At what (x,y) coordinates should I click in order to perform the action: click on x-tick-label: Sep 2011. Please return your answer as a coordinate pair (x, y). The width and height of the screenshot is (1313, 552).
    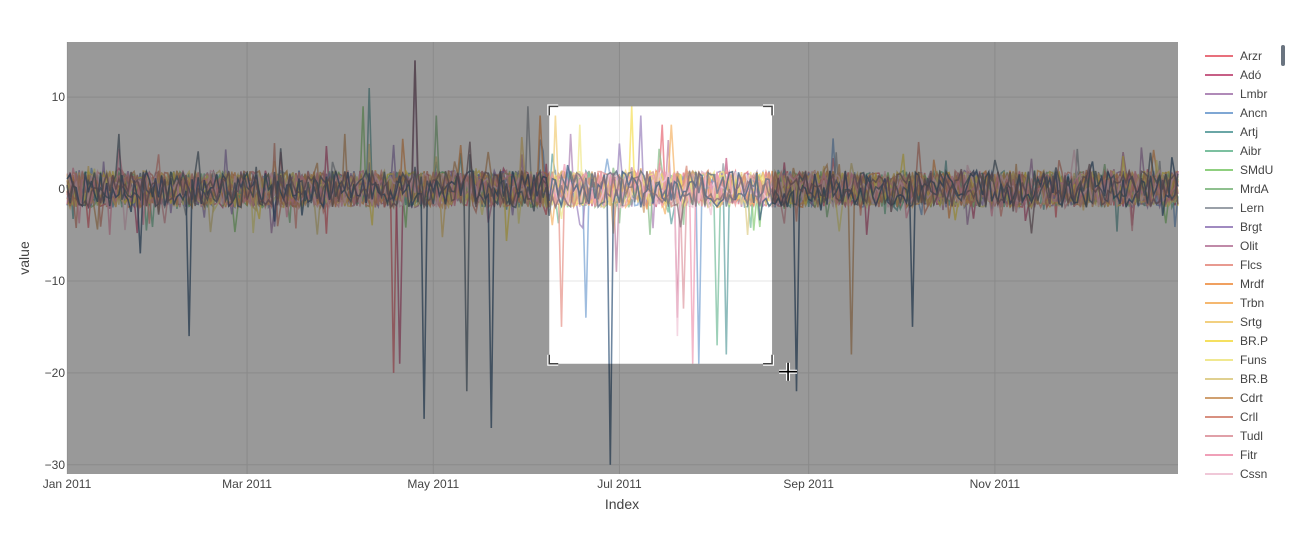
    Looking at the image, I should click on (808, 484).